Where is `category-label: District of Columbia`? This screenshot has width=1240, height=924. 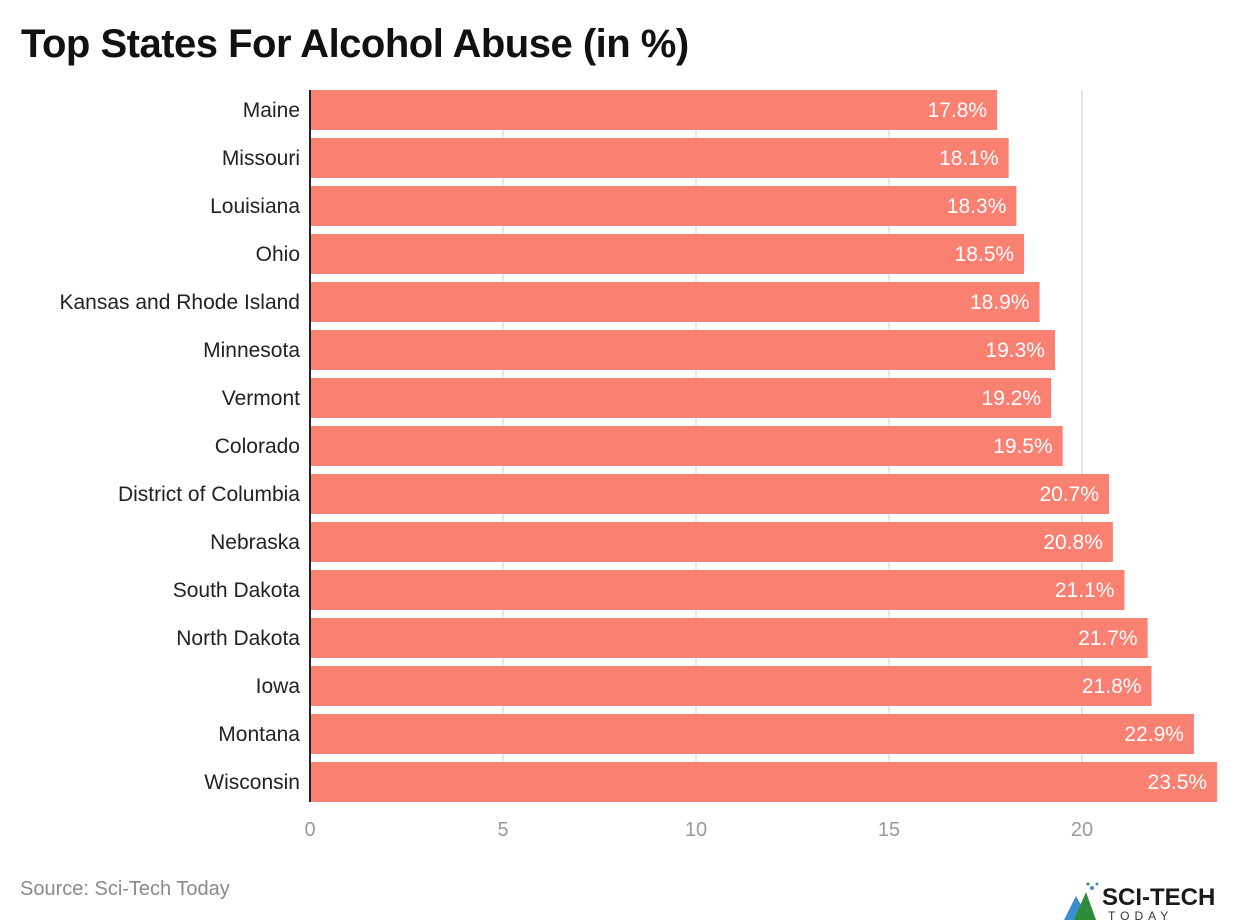
category-label: District of Columbia is located at coordinates (209, 494).